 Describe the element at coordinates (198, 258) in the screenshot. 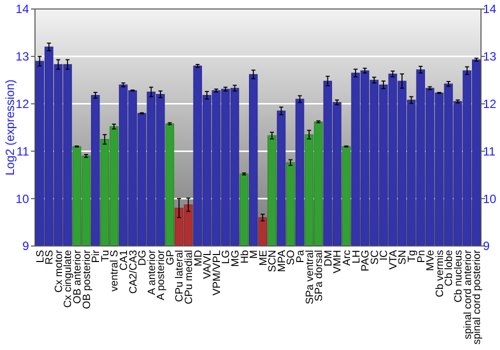

I see `x-tick-label: MD` at that location.